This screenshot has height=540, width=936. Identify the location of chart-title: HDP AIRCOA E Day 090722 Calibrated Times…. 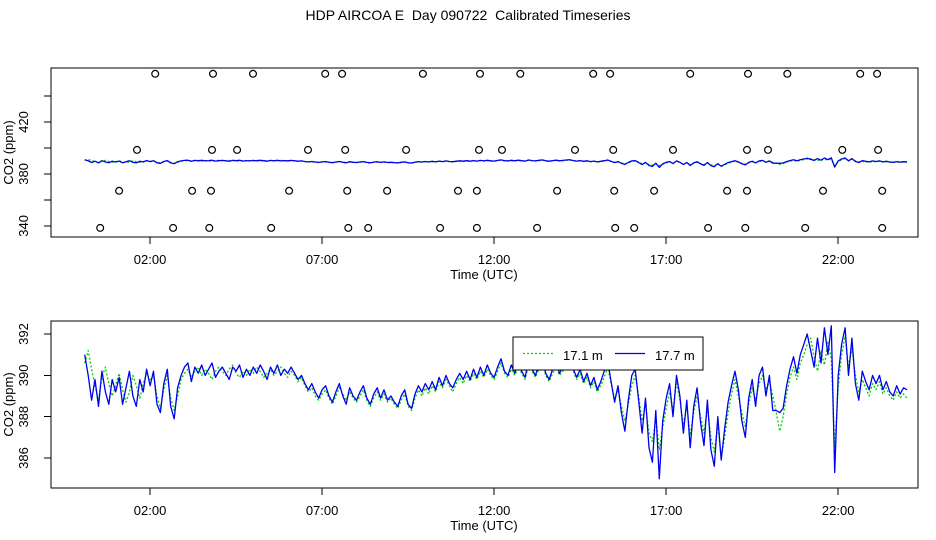
(467, 15).